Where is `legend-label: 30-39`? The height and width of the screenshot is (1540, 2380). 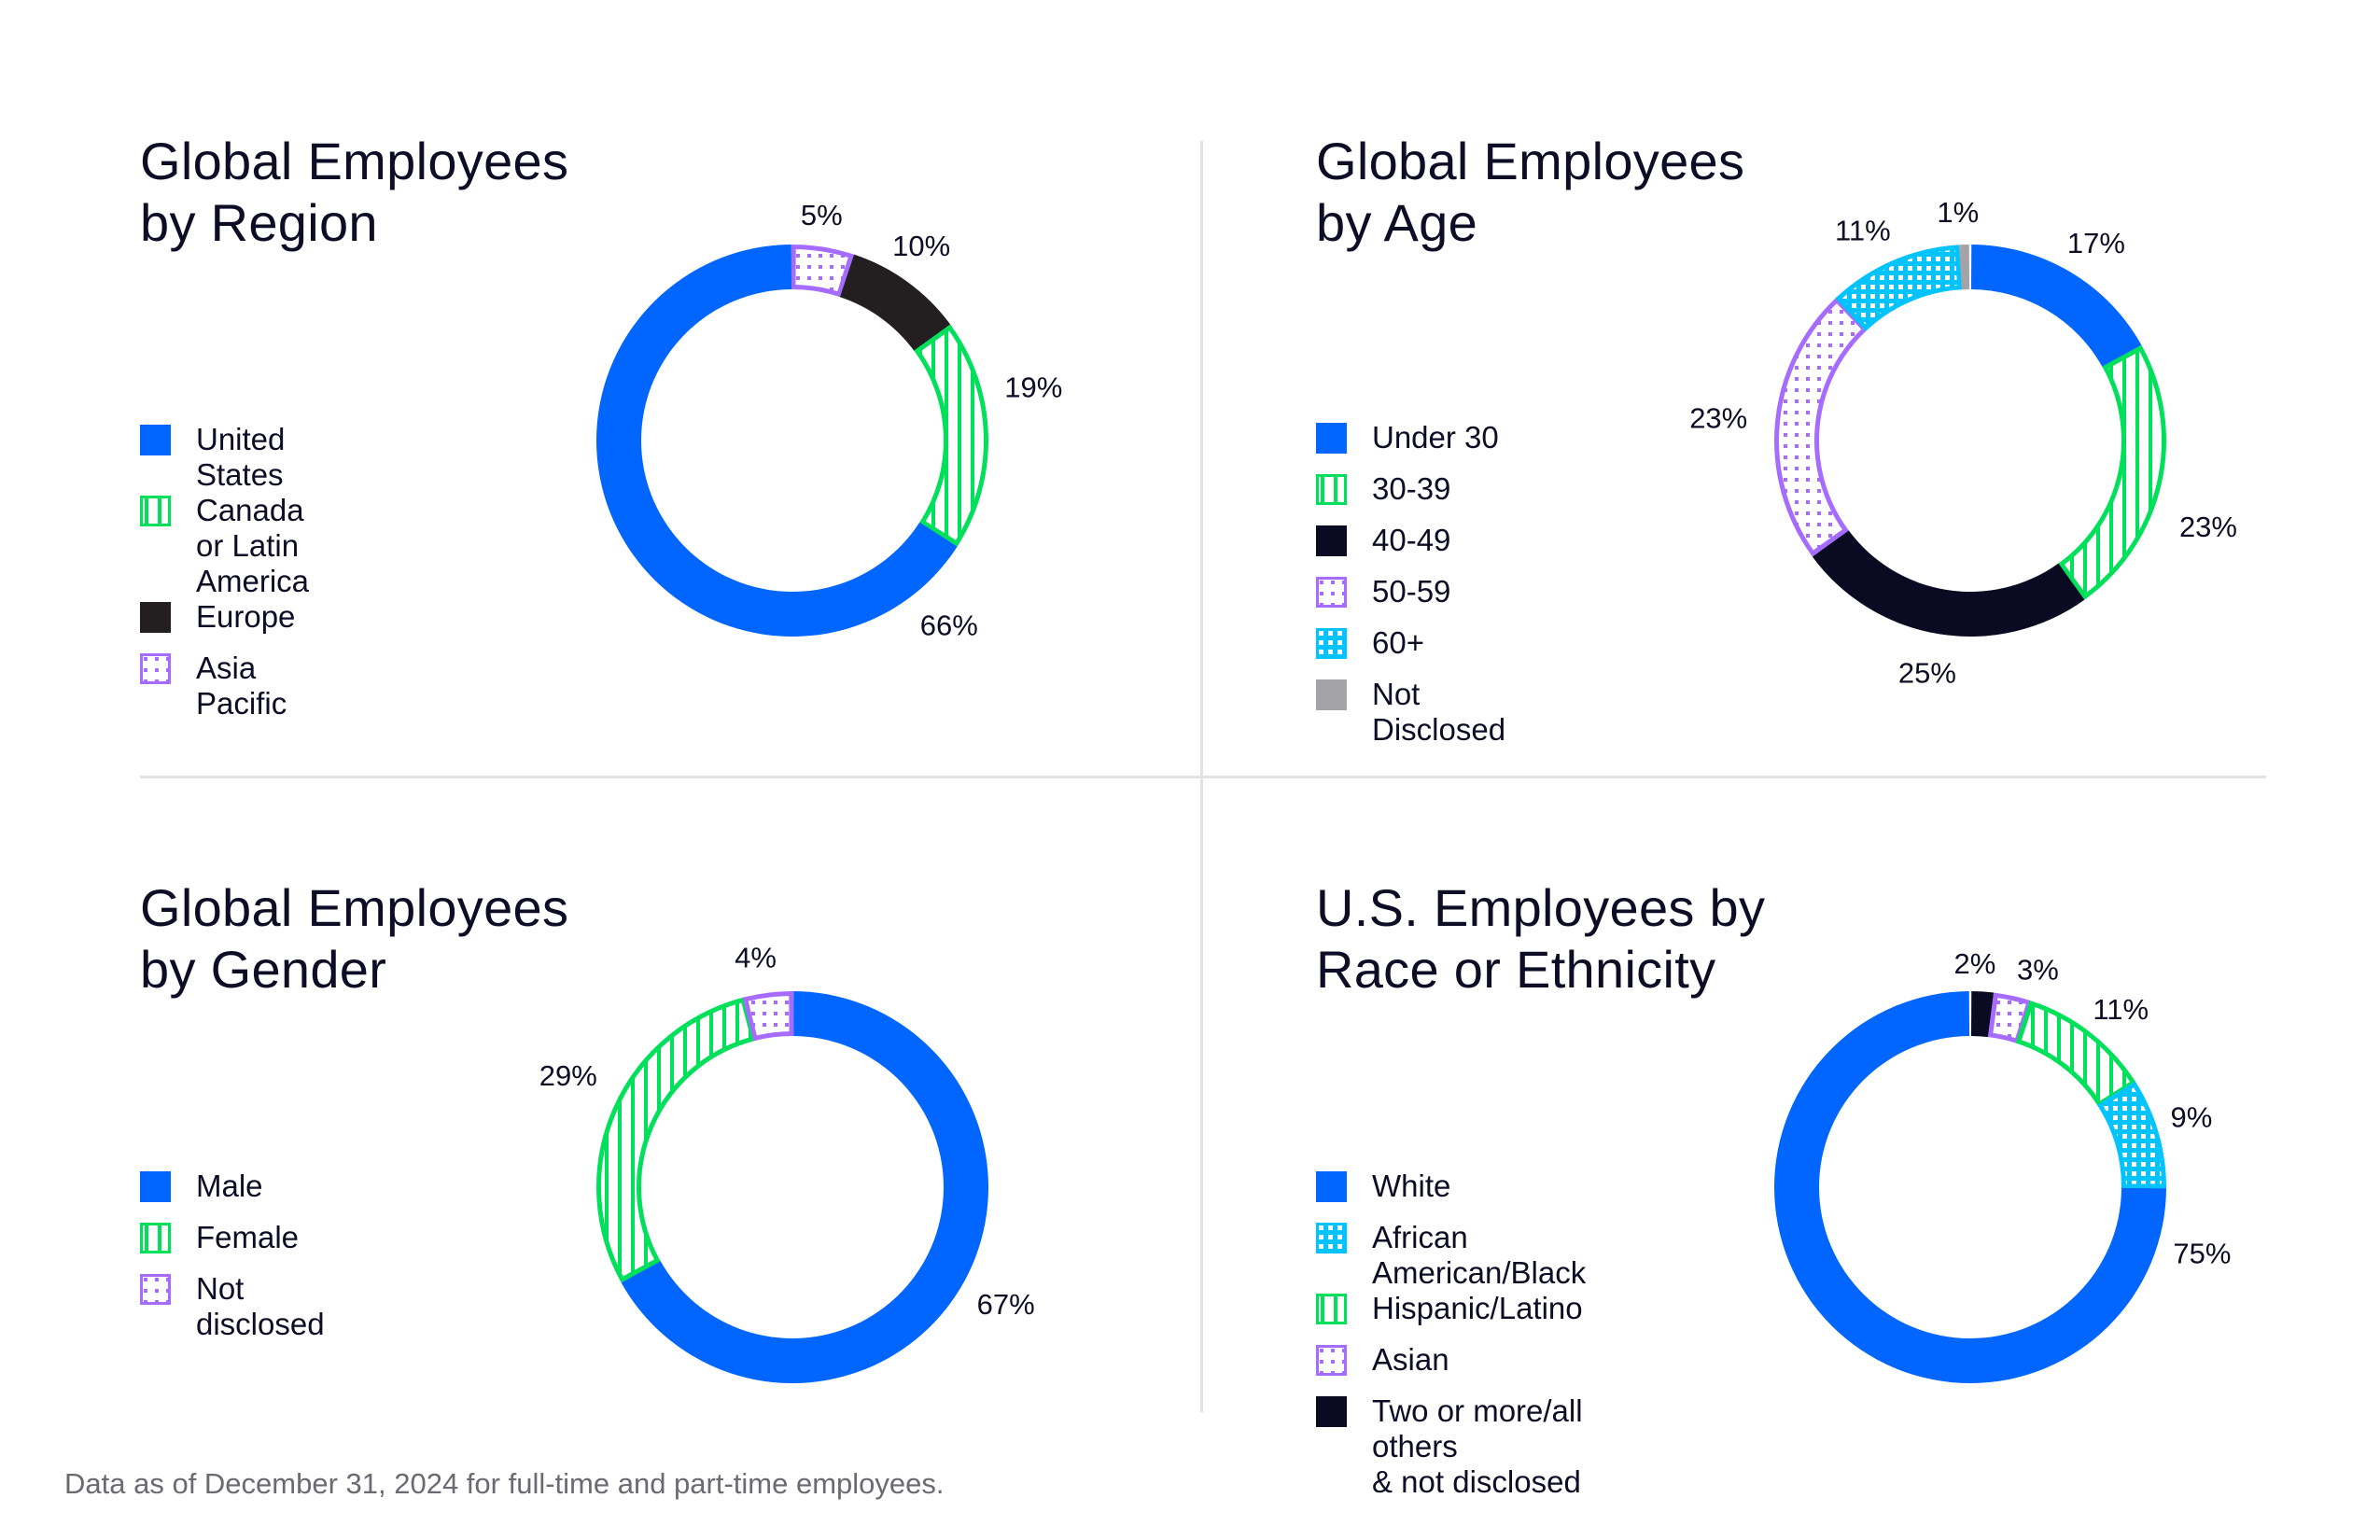
legend-label: 30-39 is located at coordinates (1411, 488).